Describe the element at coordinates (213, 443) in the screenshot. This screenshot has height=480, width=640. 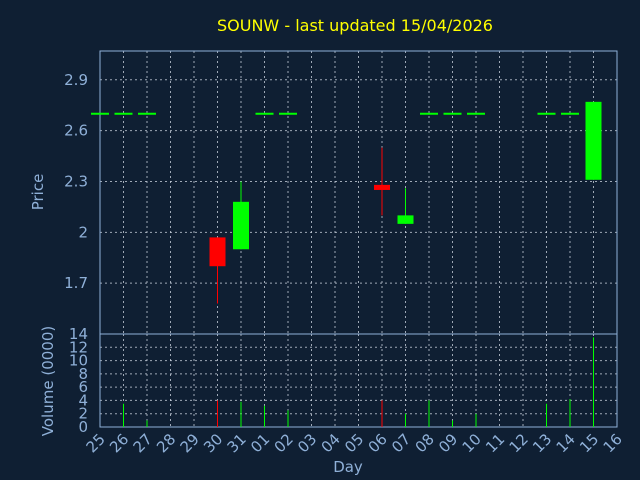
I see `x-tick: 30` at that location.